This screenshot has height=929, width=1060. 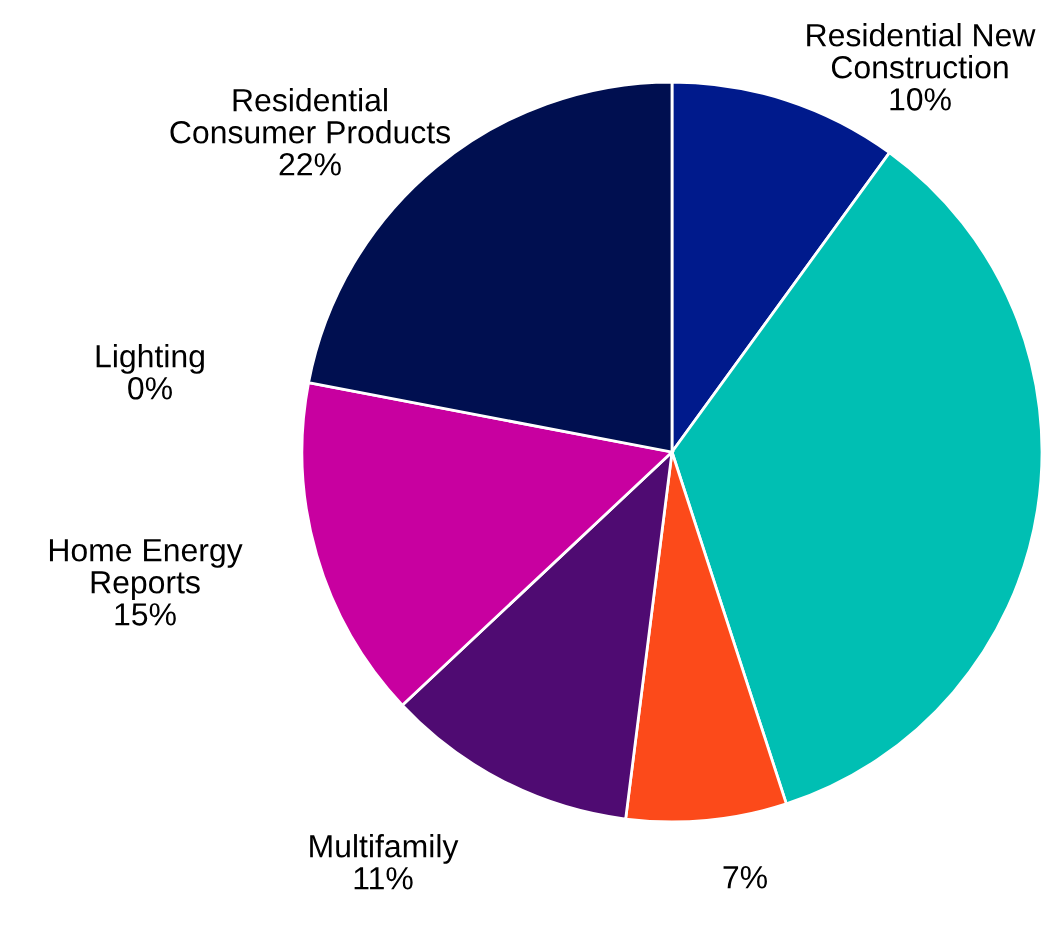 What do you see at coordinates (146, 569) in the screenshot?
I see `slice-label: Home Energy Reports` at bounding box center [146, 569].